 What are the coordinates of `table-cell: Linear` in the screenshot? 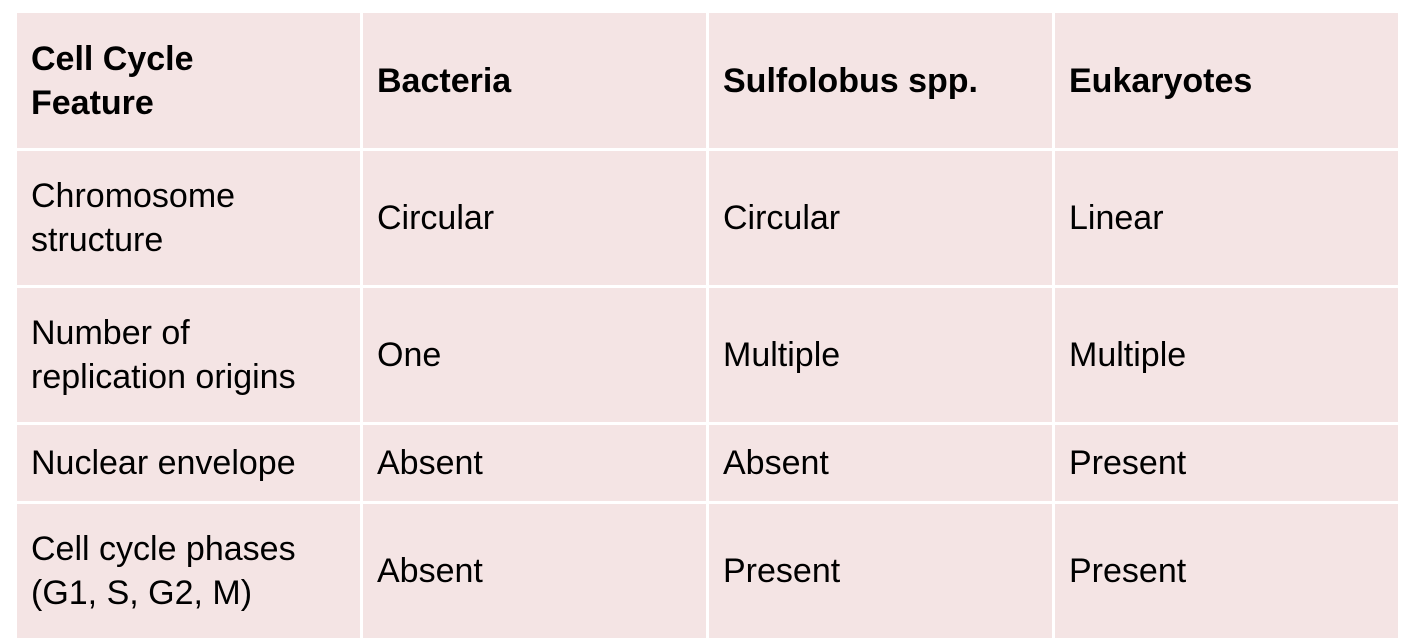 It's located at (1226, 218).